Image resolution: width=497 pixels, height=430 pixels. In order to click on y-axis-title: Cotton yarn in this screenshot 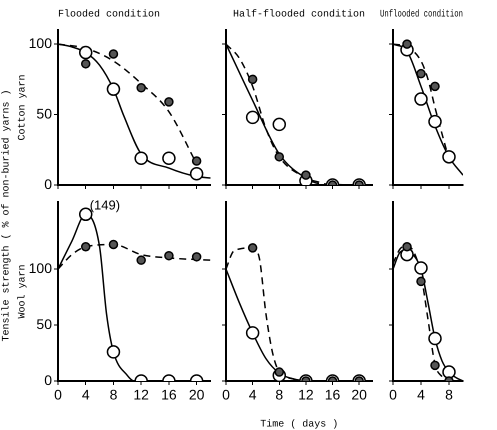, I will do `click(23, 107)`.